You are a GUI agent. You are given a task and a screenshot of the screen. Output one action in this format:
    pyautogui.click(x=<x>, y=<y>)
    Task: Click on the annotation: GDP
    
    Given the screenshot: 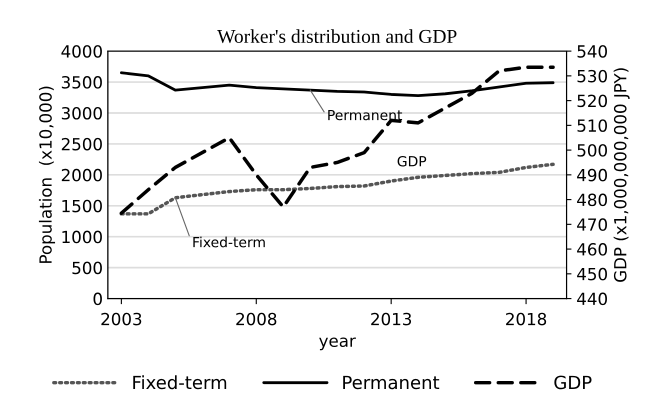 What is the action you would take?
    pyautogui.click(x=412, y=161)
    